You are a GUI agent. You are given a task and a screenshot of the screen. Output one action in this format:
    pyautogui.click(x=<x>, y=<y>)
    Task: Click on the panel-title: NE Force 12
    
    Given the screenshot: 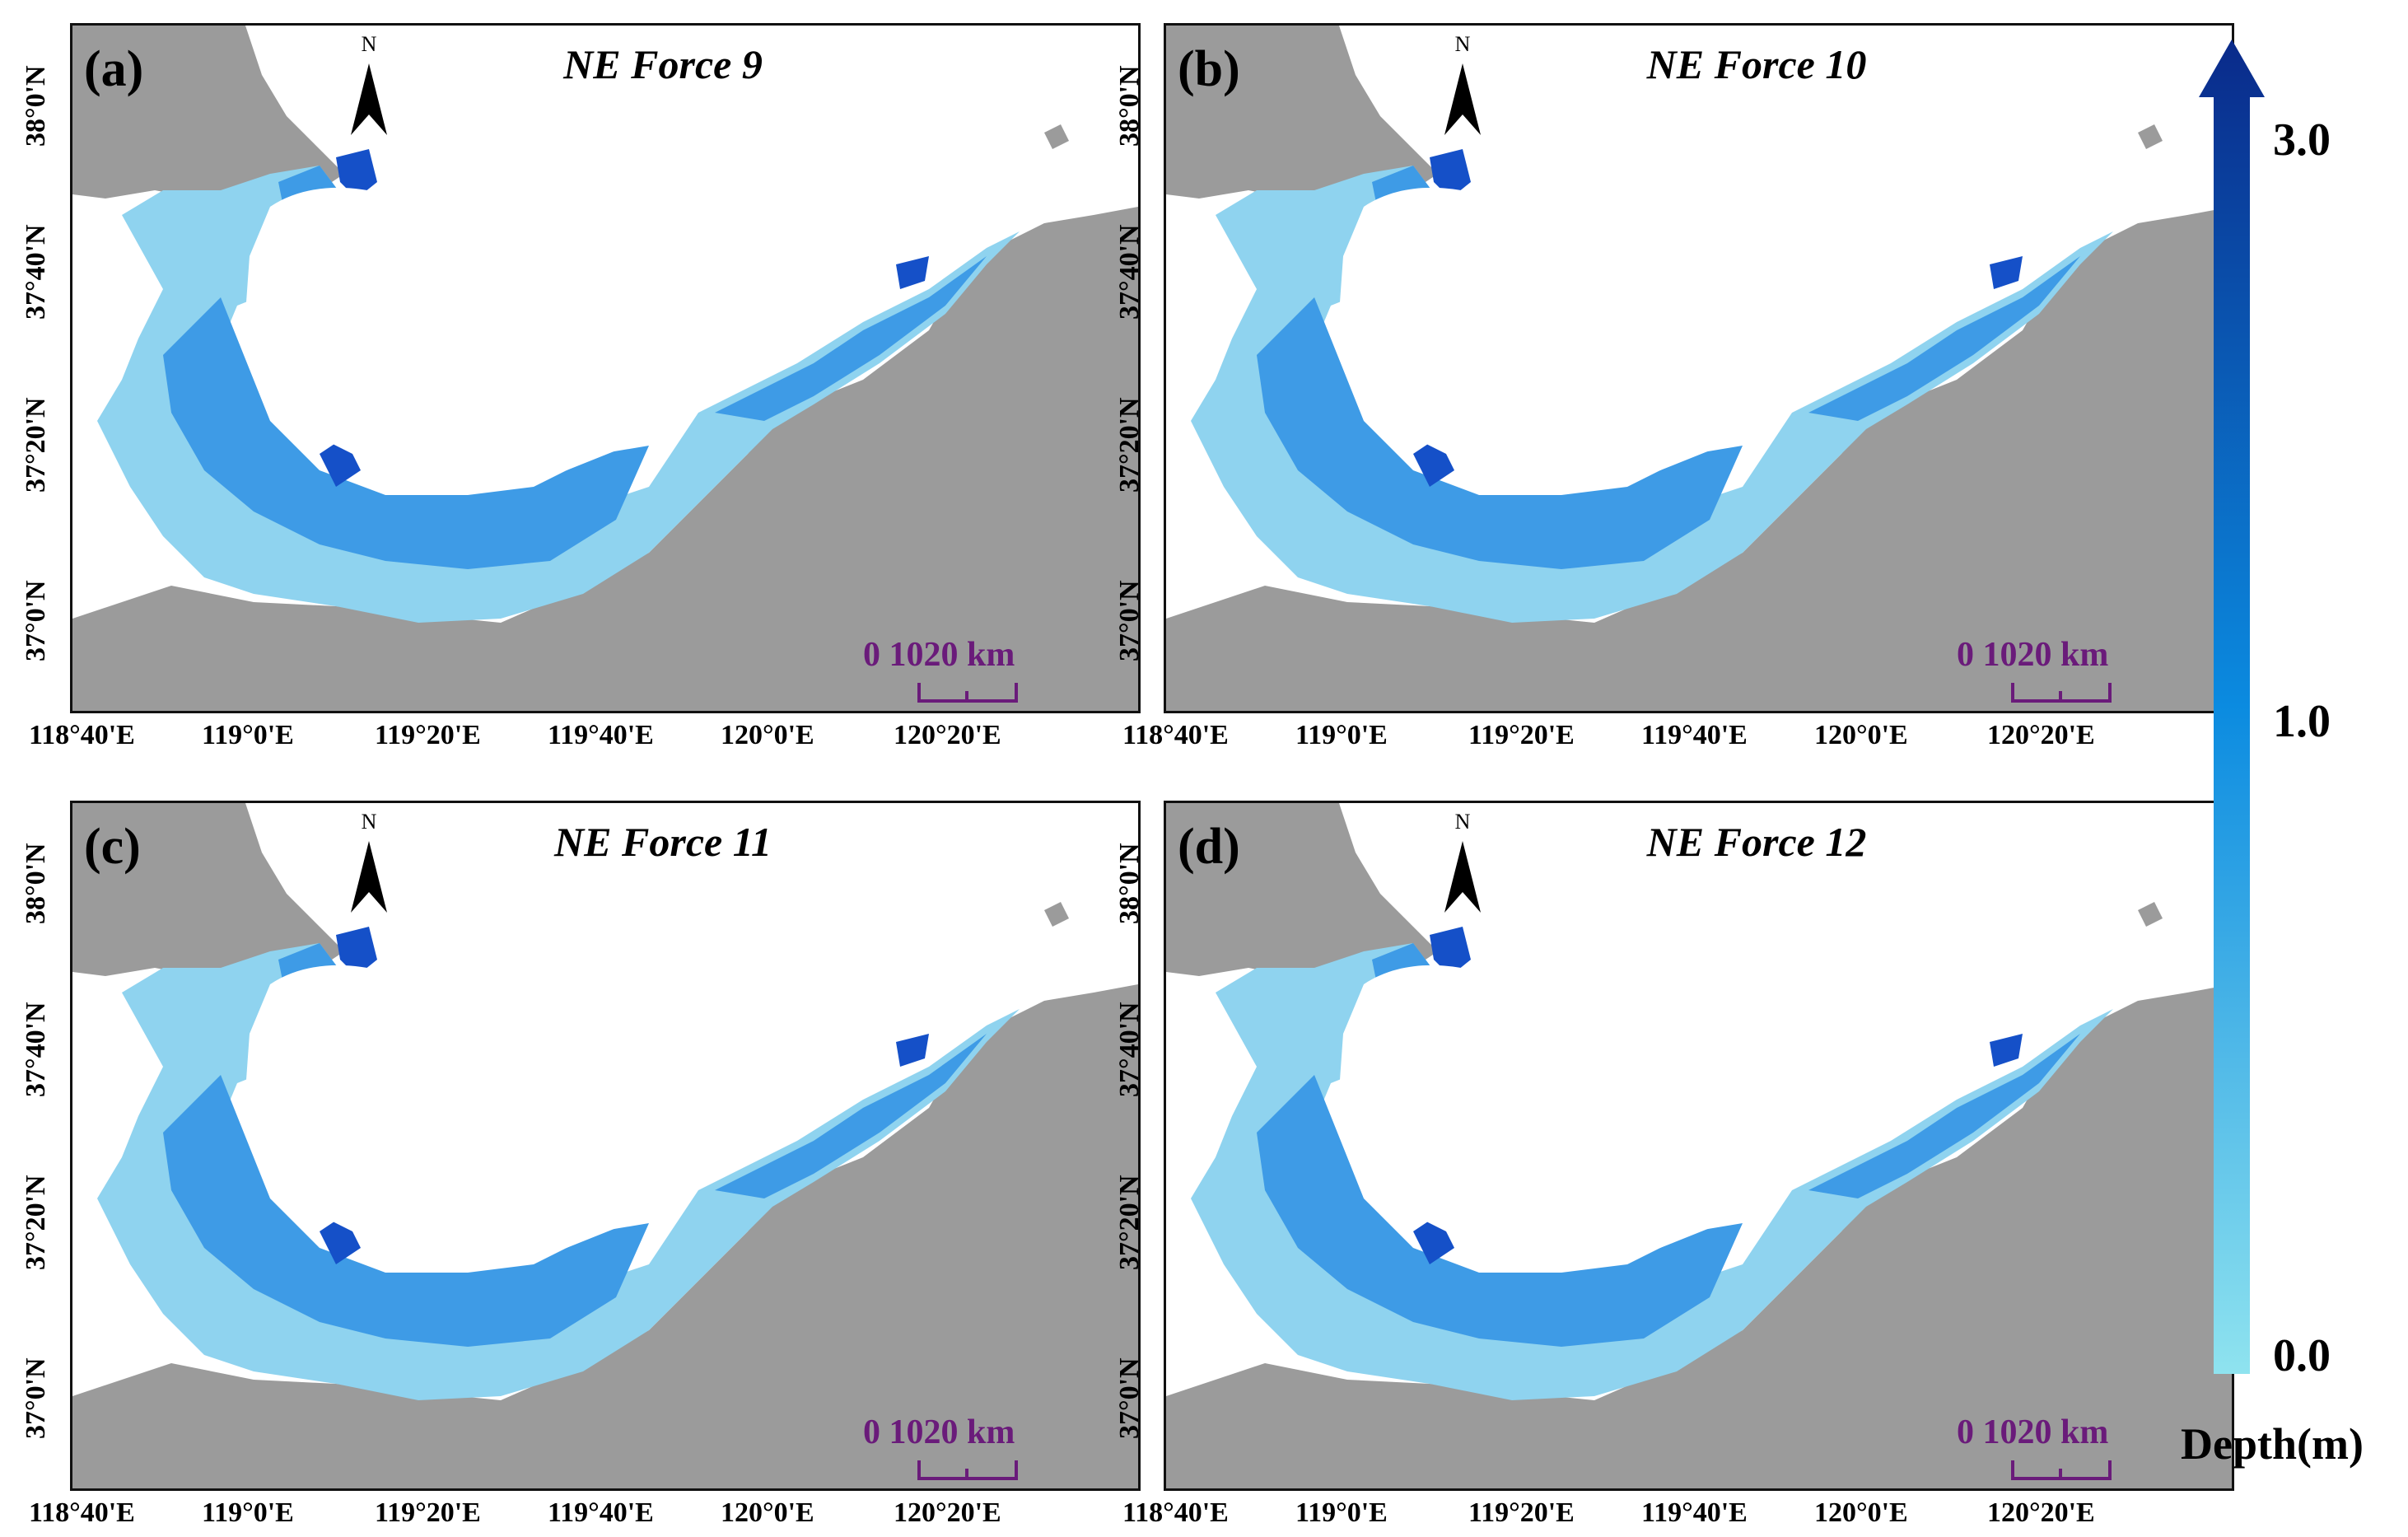 What is the action you would take?
    pyautogui.click(x=1756, y=842)
    